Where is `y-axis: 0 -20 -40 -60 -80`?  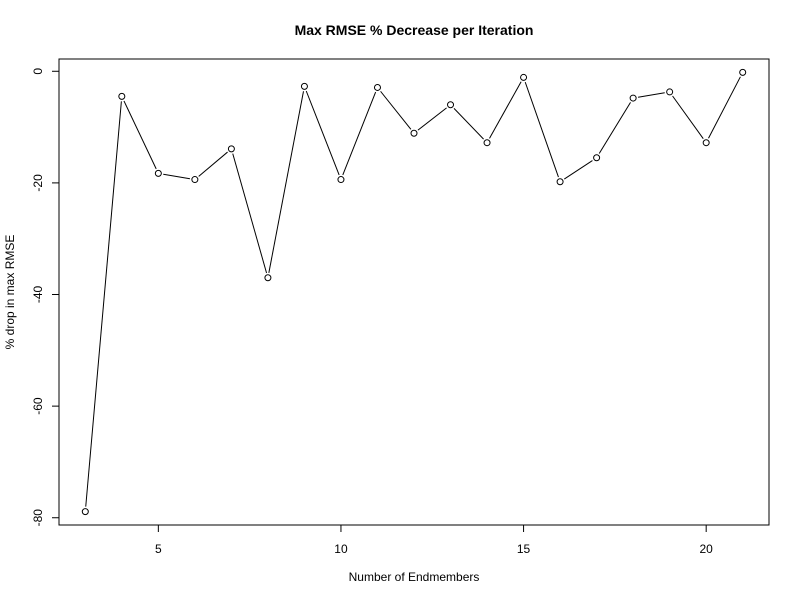 y-axis: 0 -20 -40 -60 -80 is located at coordinates (45, 297).